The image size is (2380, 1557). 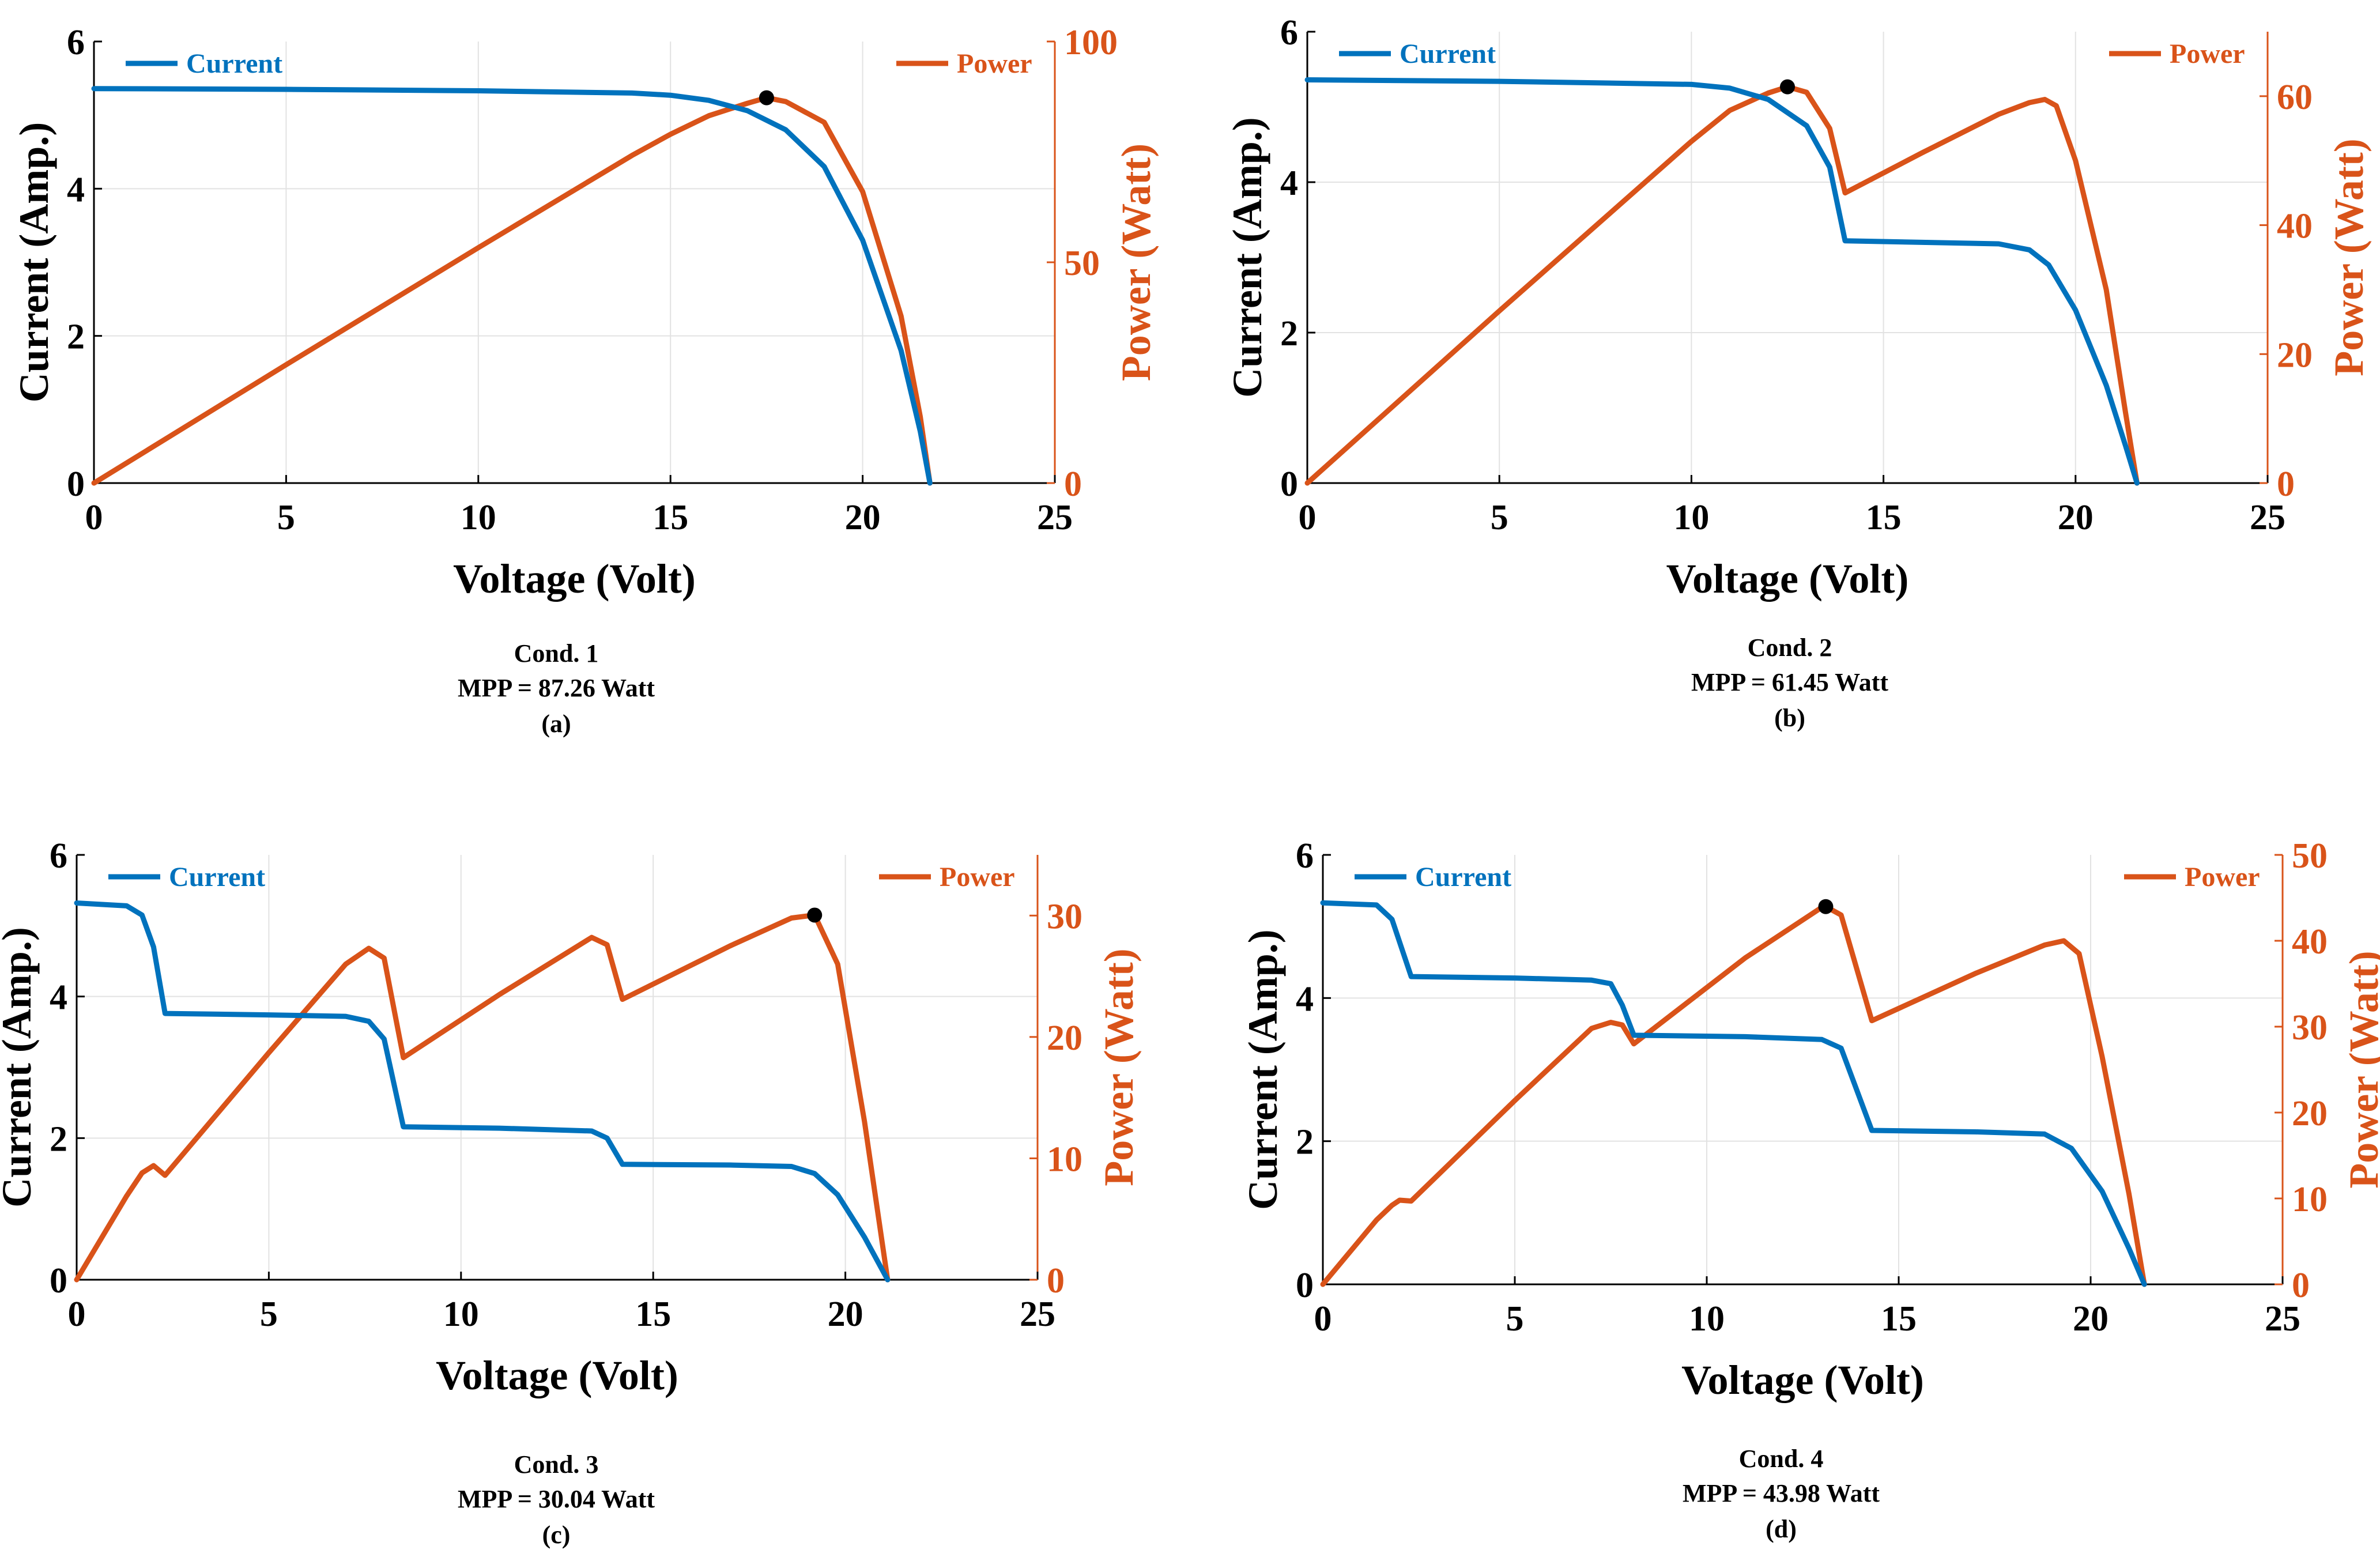 I want to click on panel-a-mpp: MPP = 87.26 Watt, so click(x=556, y=688).